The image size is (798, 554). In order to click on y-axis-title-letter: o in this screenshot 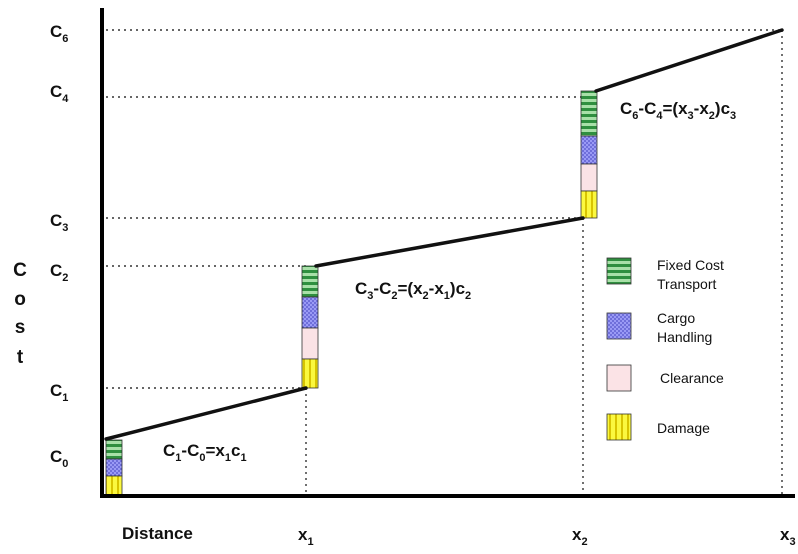, I will do `click(20, 299)`.